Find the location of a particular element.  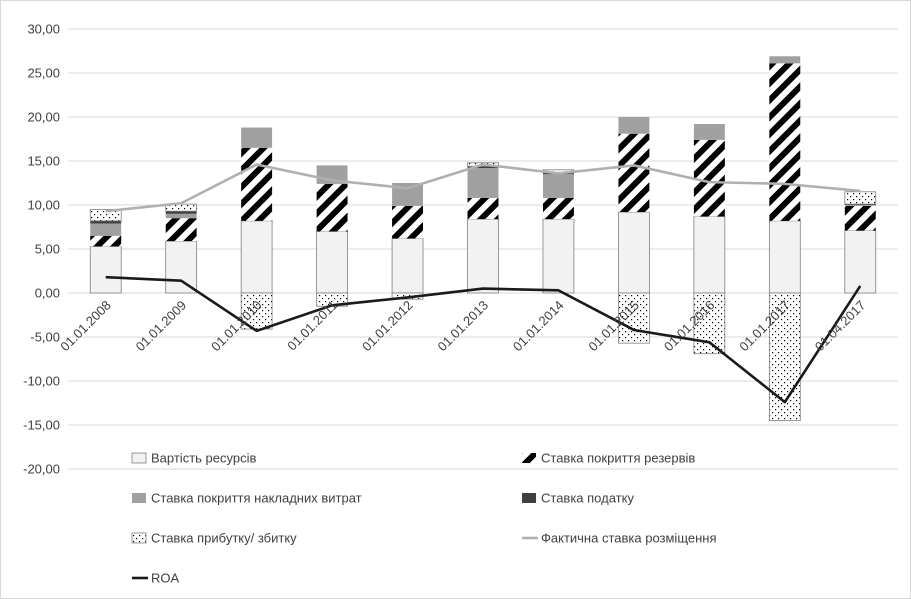

bar-stripes-01.01.2009 is located at coordinates (181, 230).